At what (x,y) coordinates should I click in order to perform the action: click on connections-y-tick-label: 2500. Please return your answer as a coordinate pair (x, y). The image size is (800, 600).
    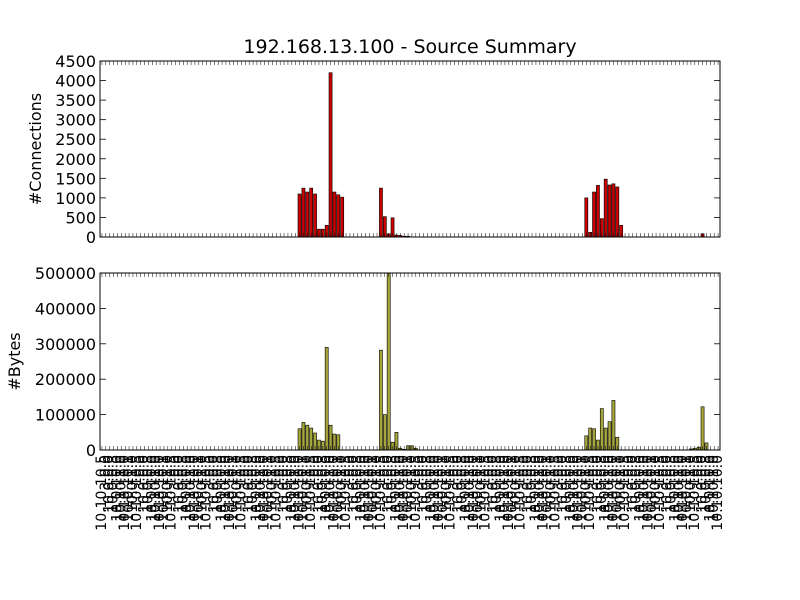
    Looking at the image, I should click on (75, 139).